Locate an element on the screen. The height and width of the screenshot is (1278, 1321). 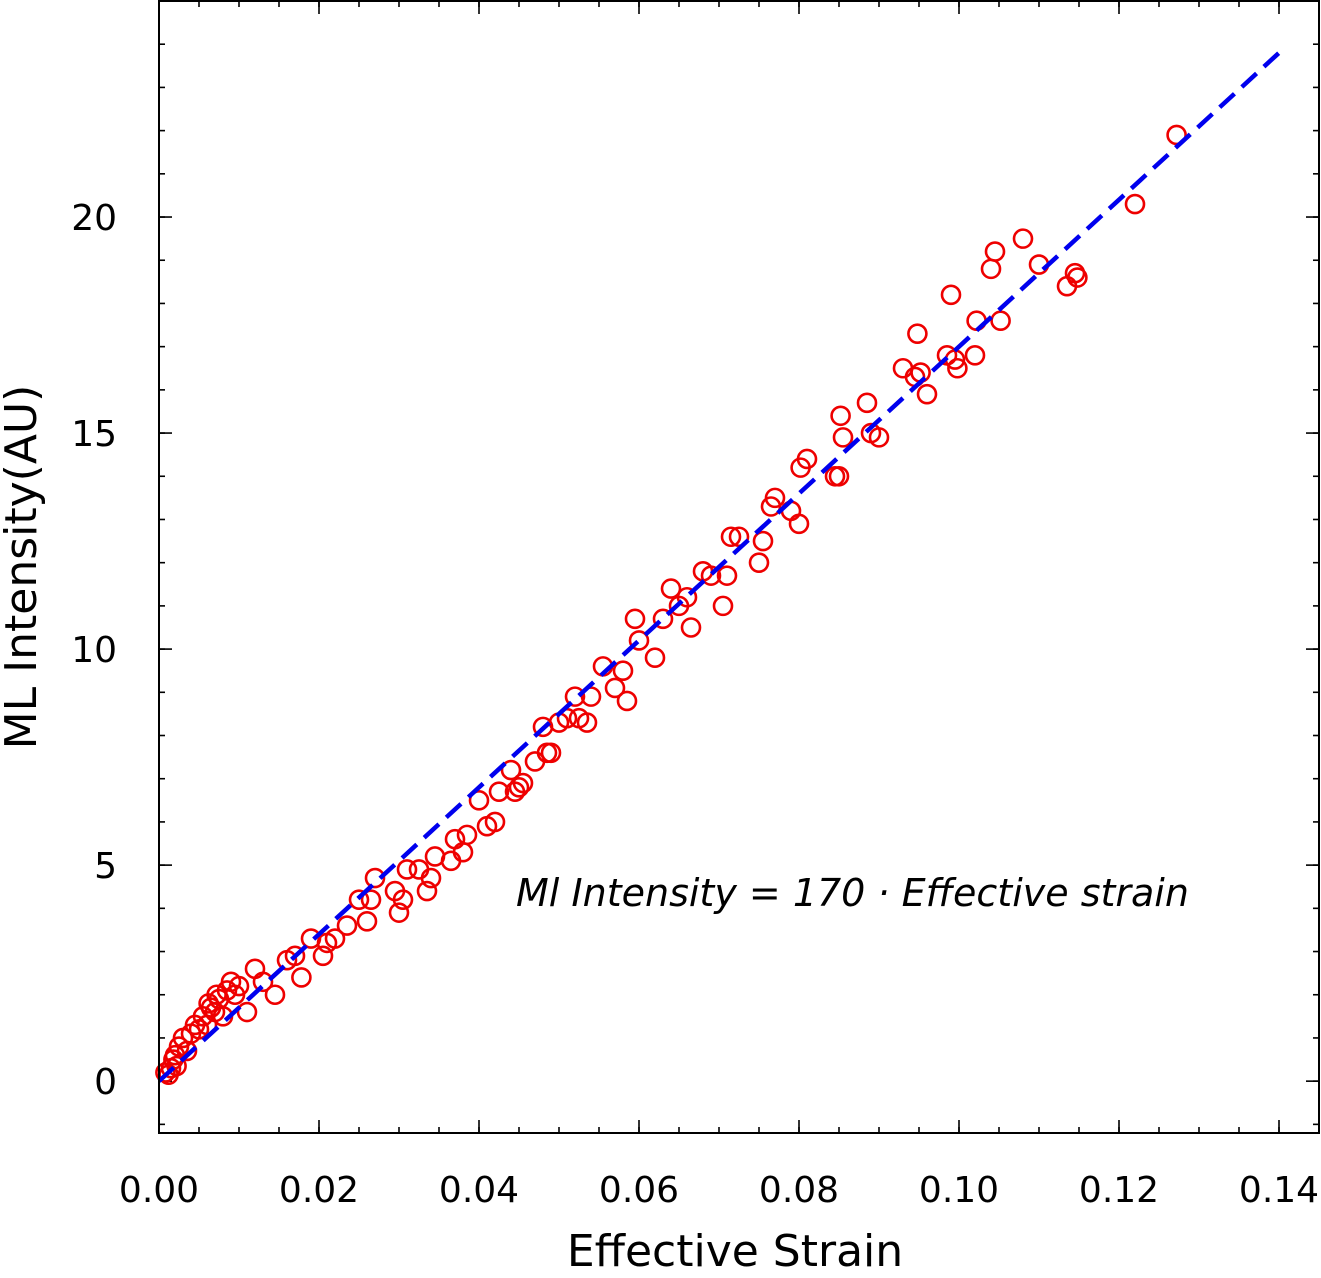
y-tick-label: 20 is located at coordinates (94, 218).